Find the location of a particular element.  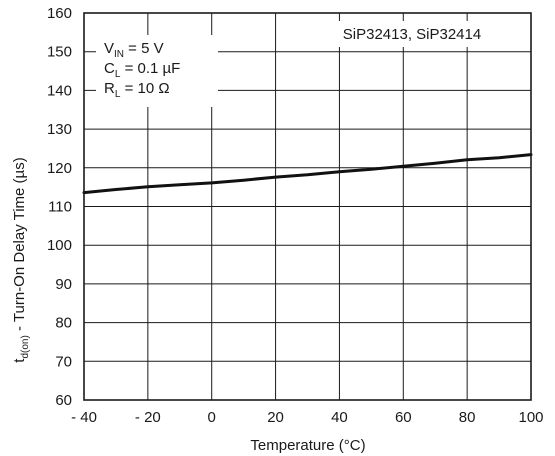

part-number-label: SiP32413, SiP32414 is located at coordinates (412, 34).